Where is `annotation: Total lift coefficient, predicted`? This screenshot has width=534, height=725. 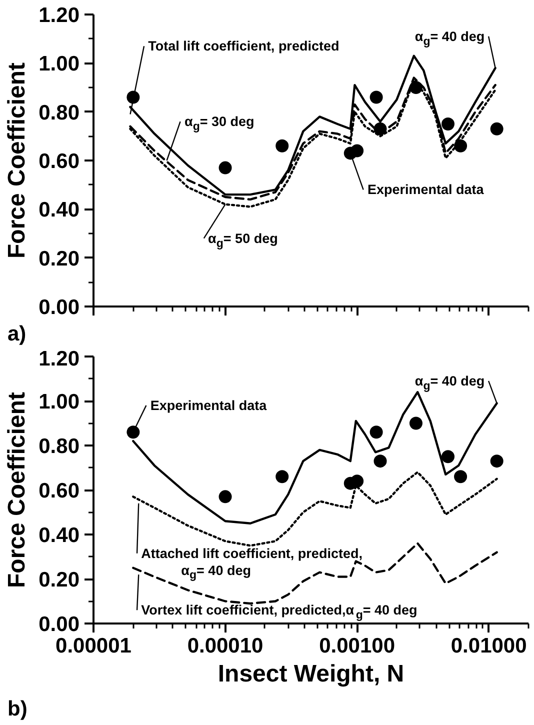
annotation: Total lift coefficient, predicted is located at coordinates (244, 46).